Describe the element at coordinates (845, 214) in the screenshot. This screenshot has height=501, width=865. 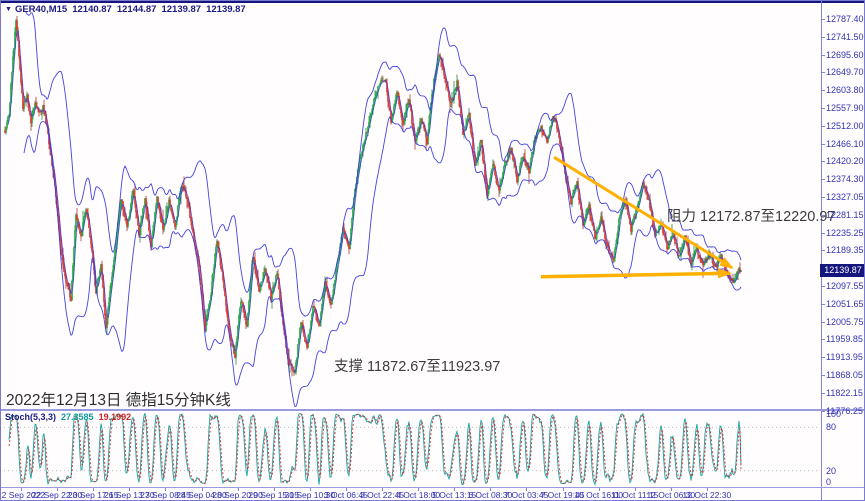
I see `price-tick-label: 12281.15` at that location.